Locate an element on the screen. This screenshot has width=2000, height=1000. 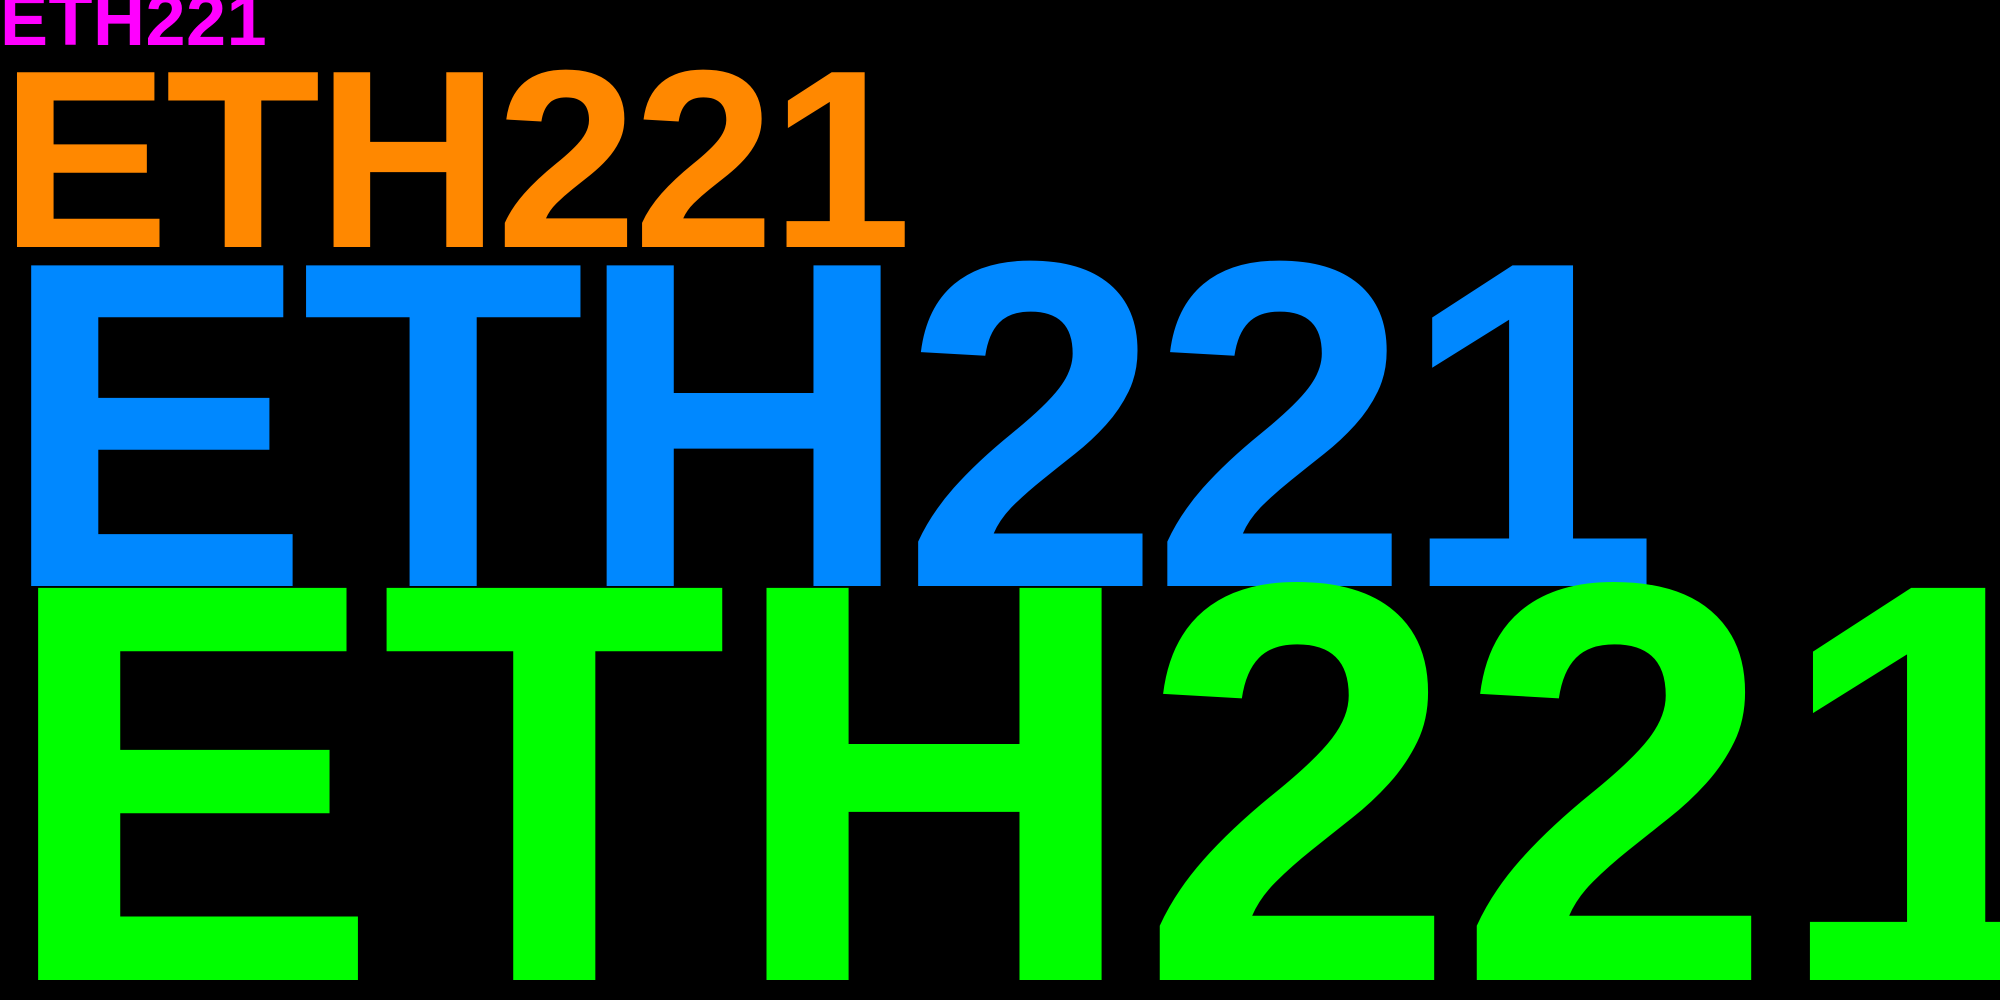
text-row-small-magenta: ETH221 is located at coordinates (134, 30).